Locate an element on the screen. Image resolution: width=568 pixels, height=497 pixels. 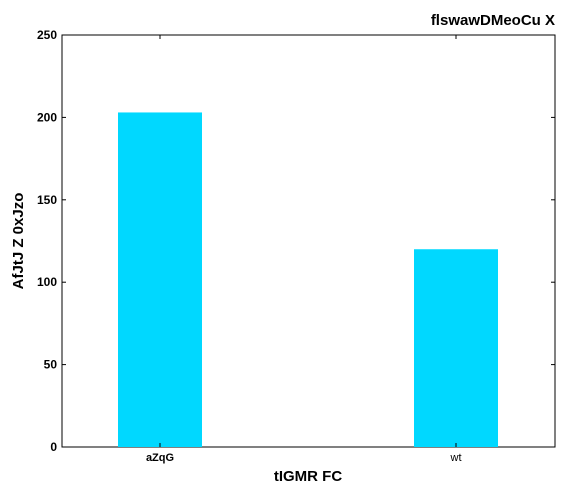
bar-wt is located at coordinates (456, 348).